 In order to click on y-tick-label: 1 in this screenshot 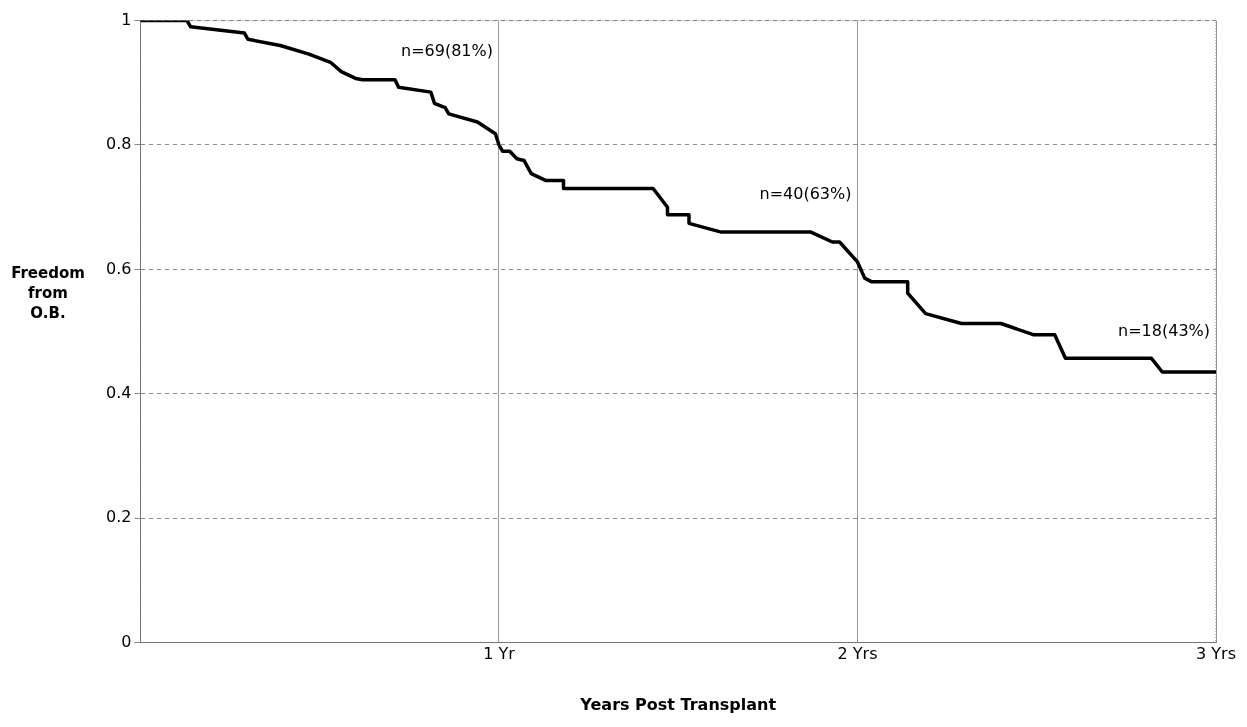, I will do `click(126, 19)`.